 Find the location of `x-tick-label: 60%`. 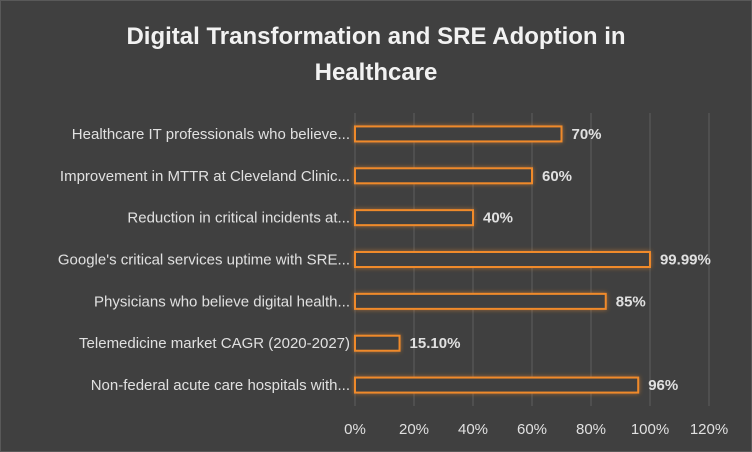

x-tick-label: 60% is located at coordinates (532, 429).